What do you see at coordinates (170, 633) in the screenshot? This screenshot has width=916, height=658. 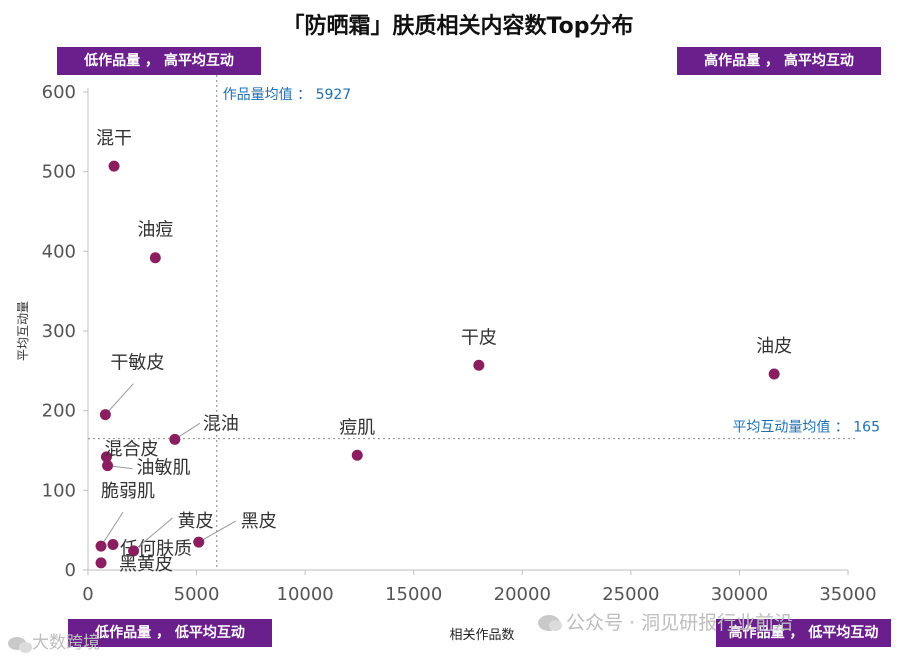 I see `quadrant-label-bottom-left: 低作品量 ， 低平均互动` at bounding box center [170, 633].